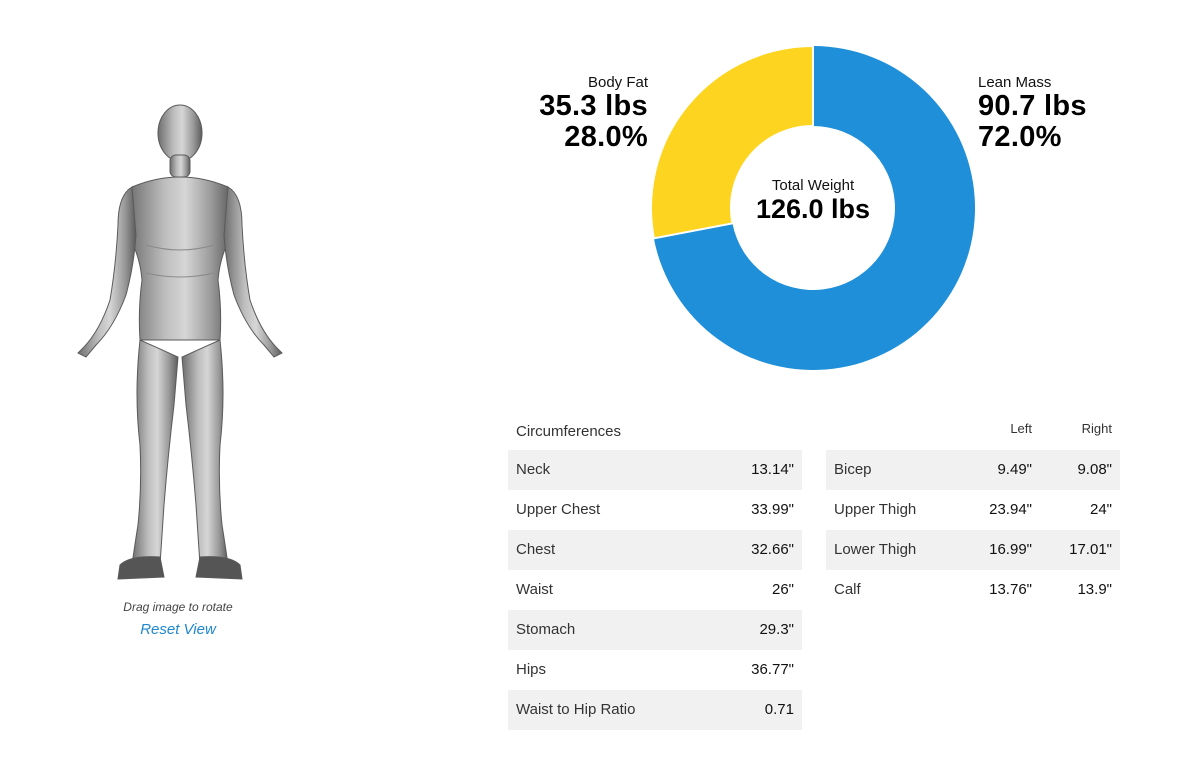 This screenshot has width=1186, height=770. What do you see at coordinates (546, 629) in the screenshot?
I see `measurement-name: Stomach` at bounding box center [546, 629].